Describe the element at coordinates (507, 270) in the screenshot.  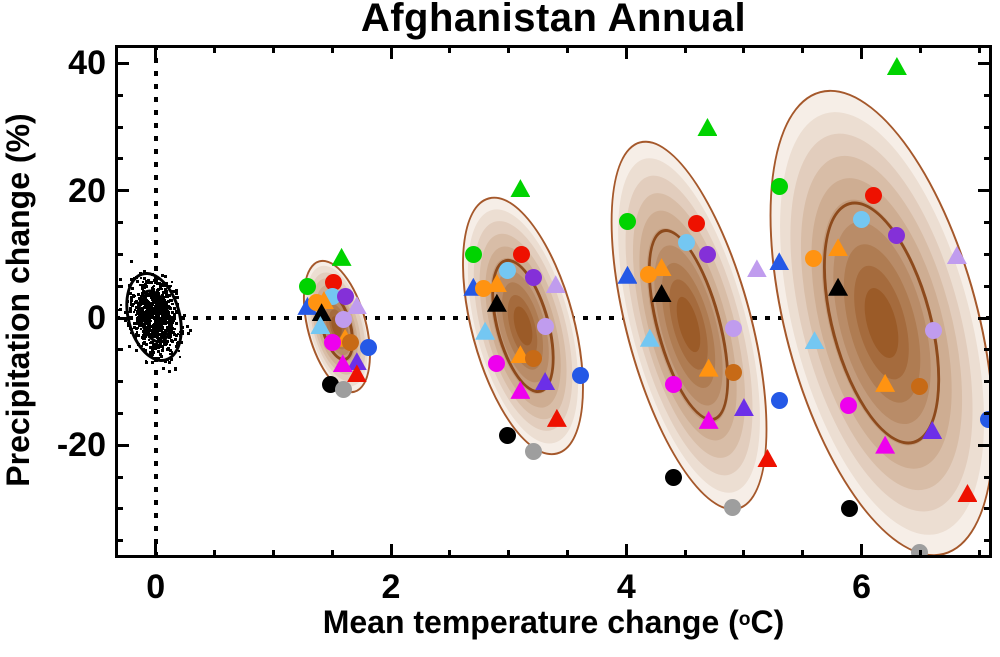
I see `marker-skyblue-circle` at that location.